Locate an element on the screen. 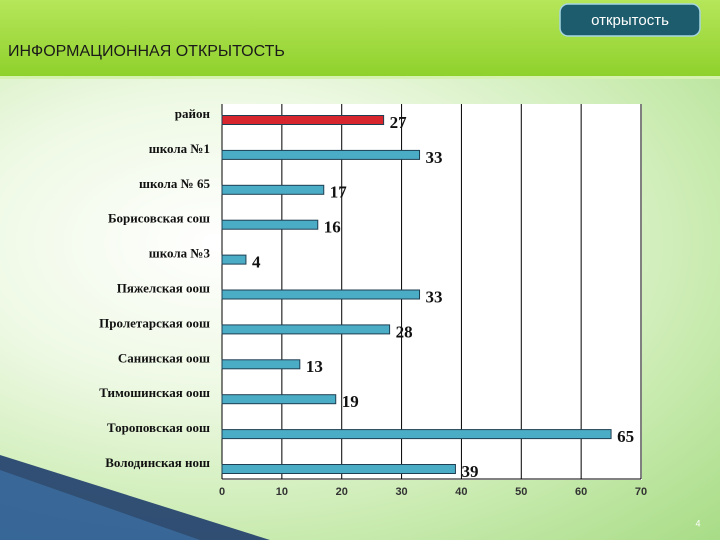 The image size is (720, 540). x-tick-label: 10 is located at coordinates (282, 492).